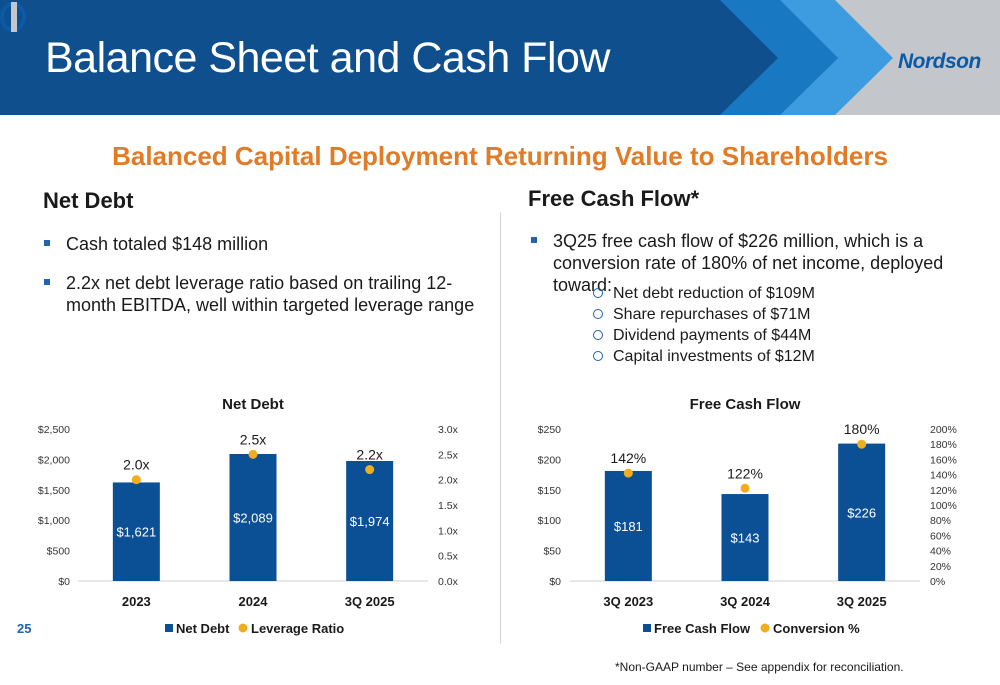  Describe the element at coordinates (136, 601) in the screenshot. I see `net-debt-category-label: 2023` at that location.